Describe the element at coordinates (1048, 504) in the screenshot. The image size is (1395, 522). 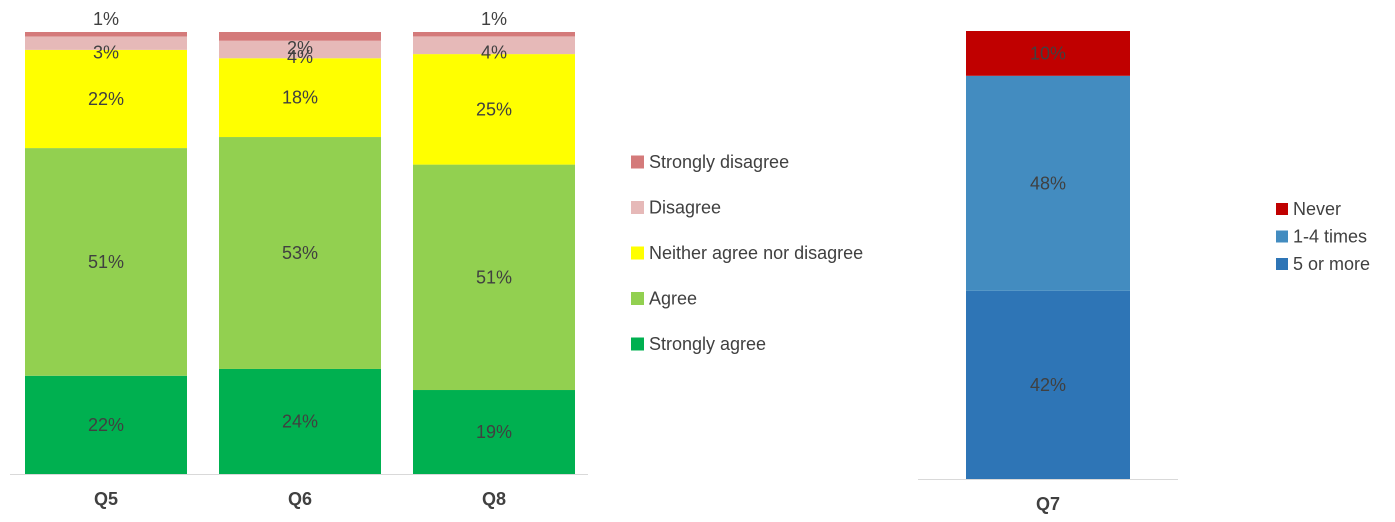
I see `category-label-q7: Q7` at that location.